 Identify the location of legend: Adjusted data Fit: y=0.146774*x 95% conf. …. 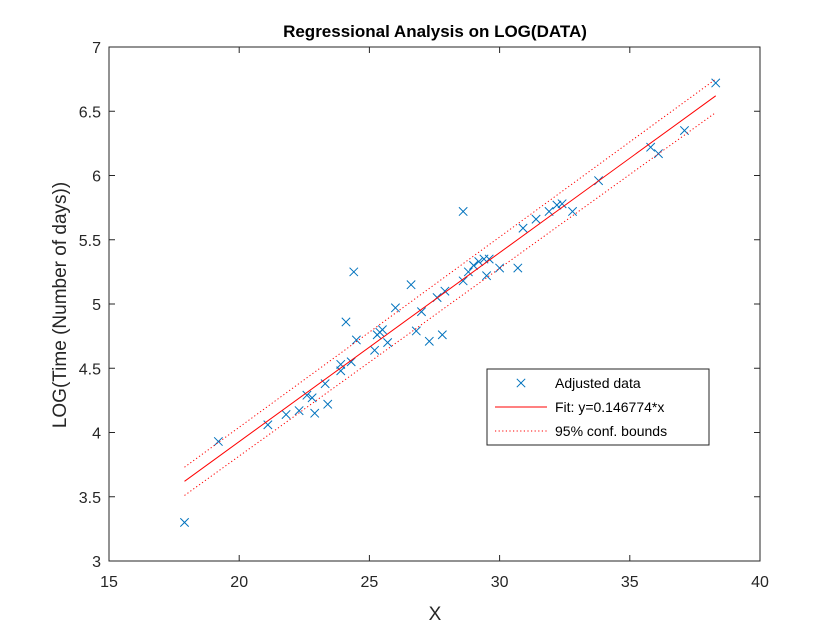
(598, 407).